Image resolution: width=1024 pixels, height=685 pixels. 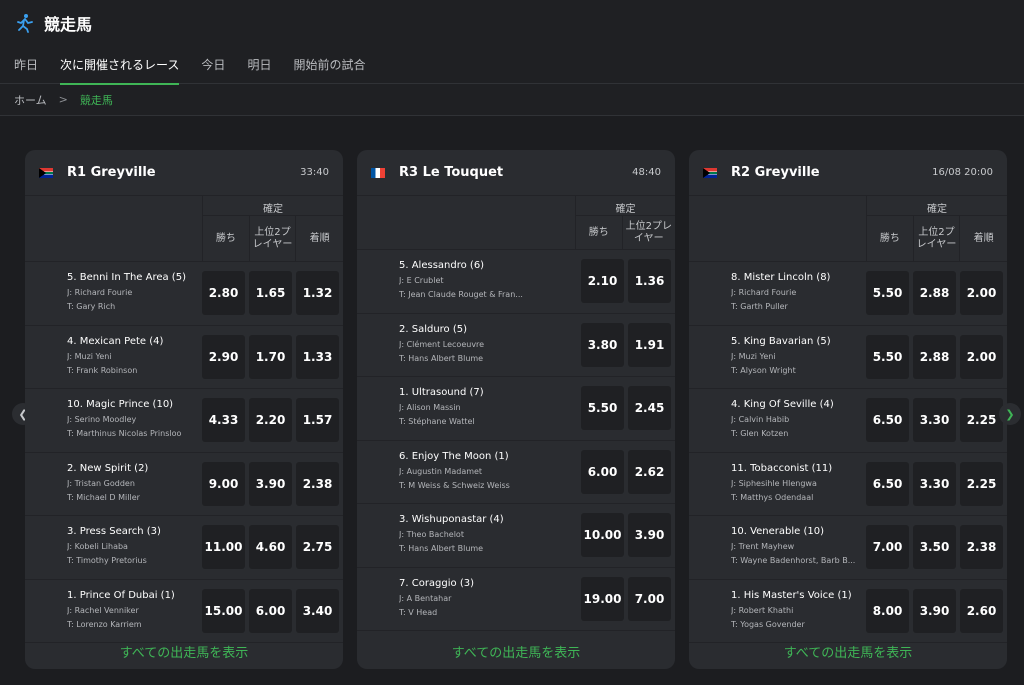 I want to click on odds-place-button: 1.57, so click(x=317, y=420).